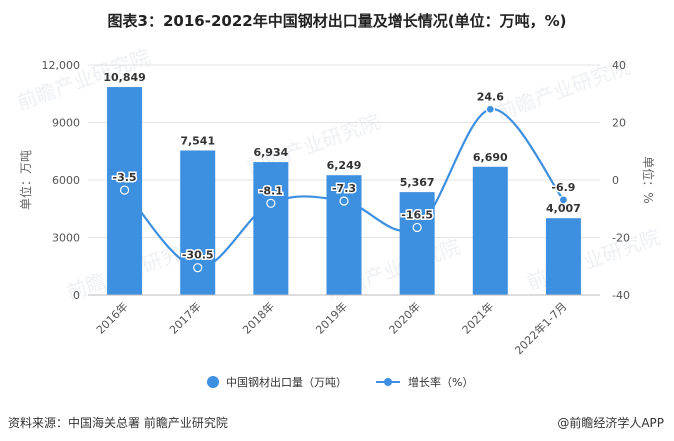 Image resolution: width=674 pixels, height=441 pixels. What do you see at coordinates (337, 21) in the screenshot?
I see `chart-title: 图表3：2016-2022年中国钢材出口量及增长情况(单位：万吨，%)` at bounding box center [337, 21].